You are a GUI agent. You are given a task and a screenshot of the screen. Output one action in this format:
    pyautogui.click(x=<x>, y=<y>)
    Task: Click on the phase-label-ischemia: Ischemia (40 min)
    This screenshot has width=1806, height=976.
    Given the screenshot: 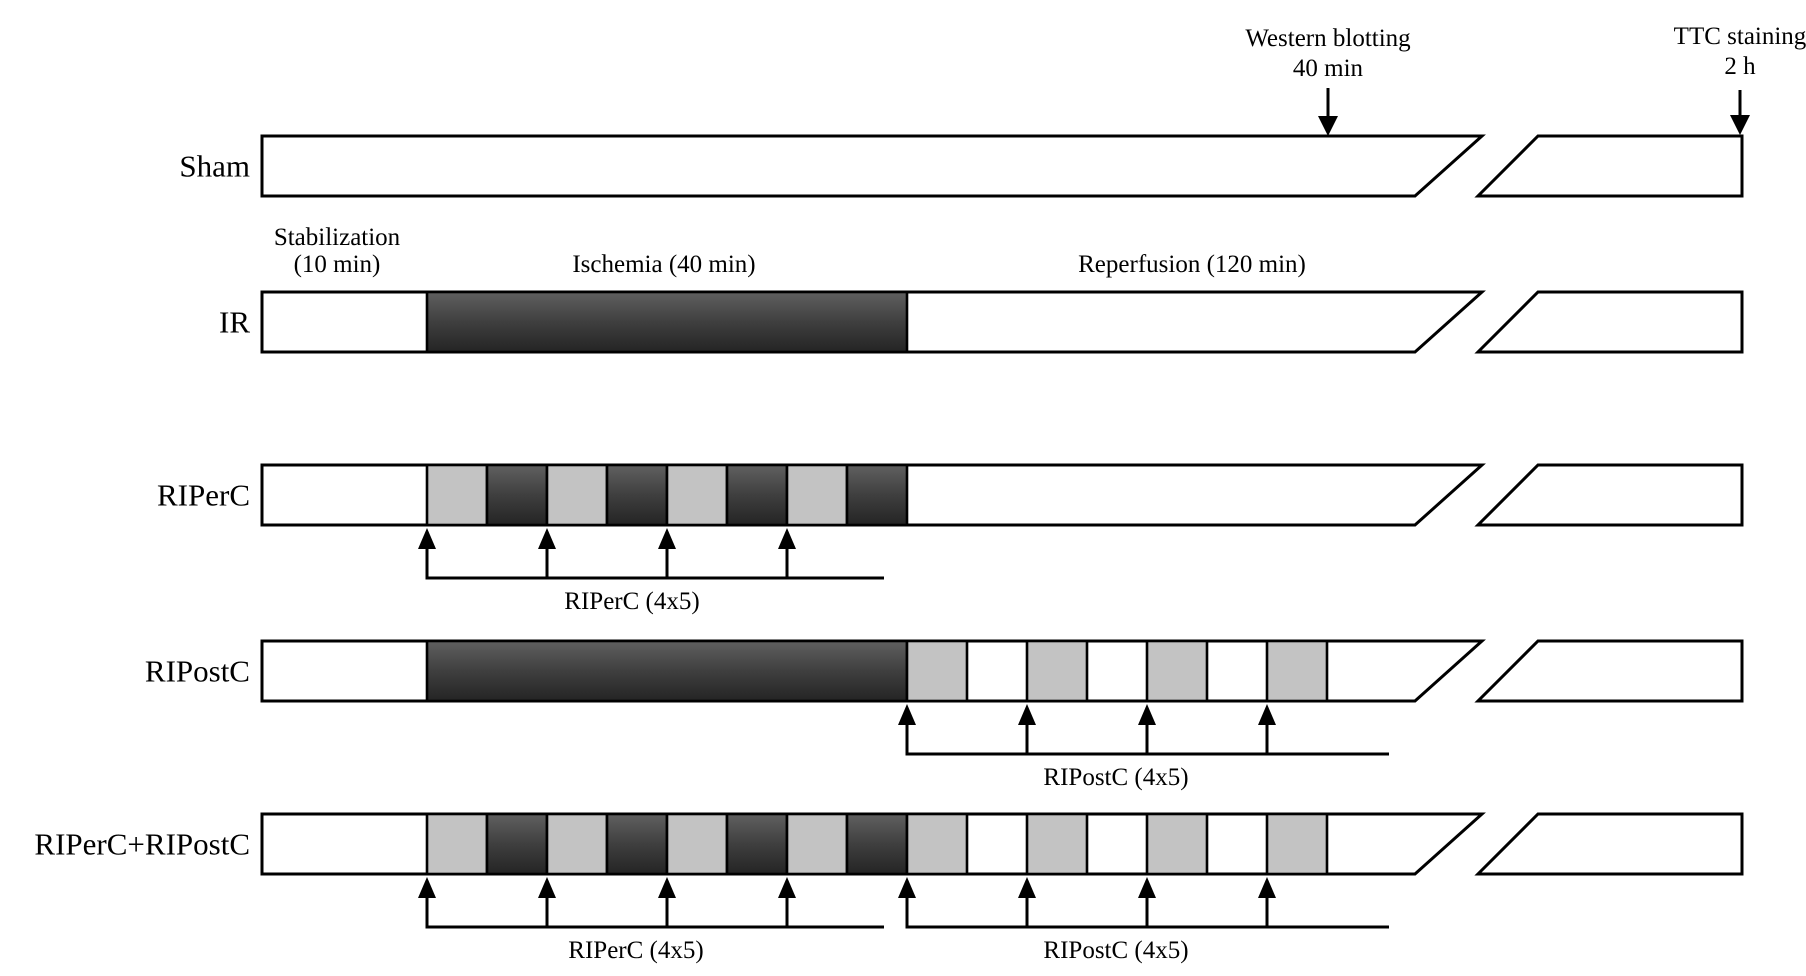 What is the action you would take?
    pyautogui.click(x=663, y=264)
    